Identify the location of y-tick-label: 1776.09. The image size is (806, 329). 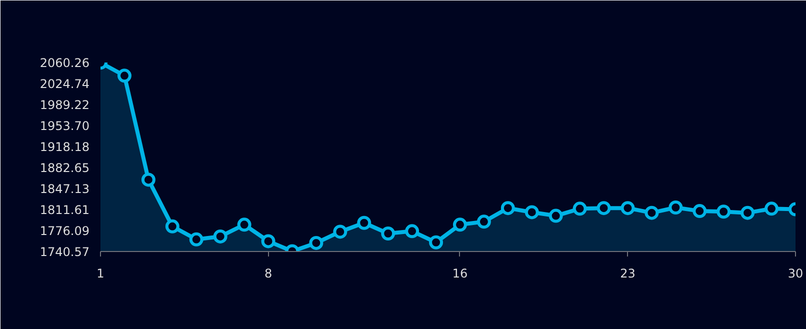
(65, 231).